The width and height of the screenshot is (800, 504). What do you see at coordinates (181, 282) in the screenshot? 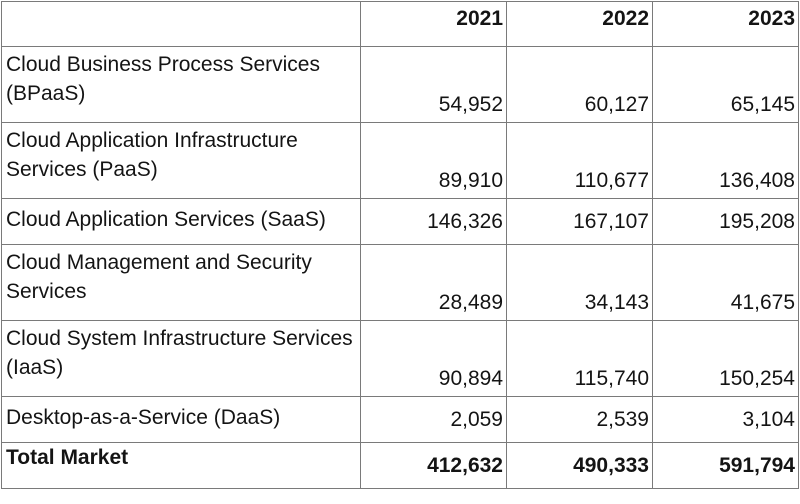
I see `row-label: Cloud Management and Security Services` at bounding box center [181, 282].